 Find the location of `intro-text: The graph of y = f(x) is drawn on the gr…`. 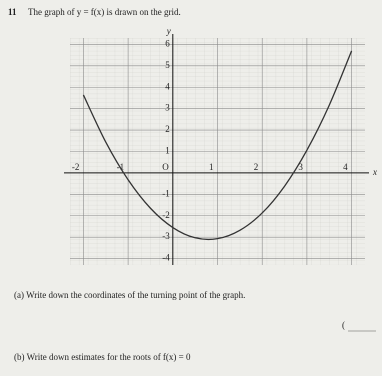

intro-text: The graph of y = f(x) is drawn on the gr… is located at coordinates (104, 12).